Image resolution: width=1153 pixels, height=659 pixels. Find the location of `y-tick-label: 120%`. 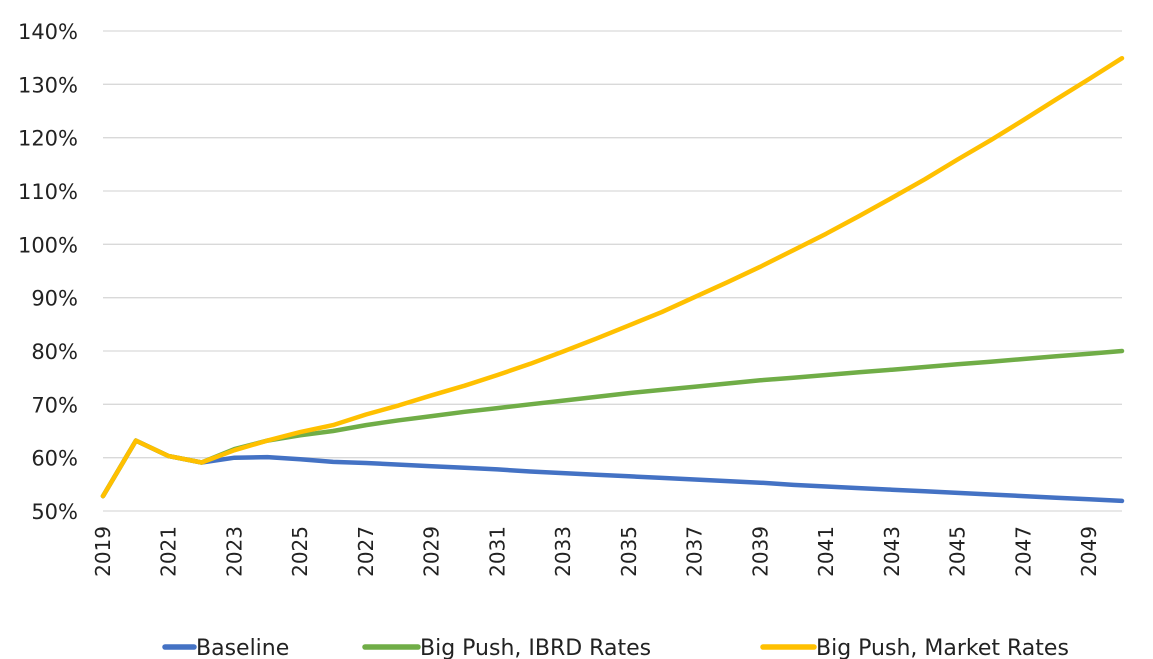

y-tick-label: 120% is located at coordinates (48, 139).